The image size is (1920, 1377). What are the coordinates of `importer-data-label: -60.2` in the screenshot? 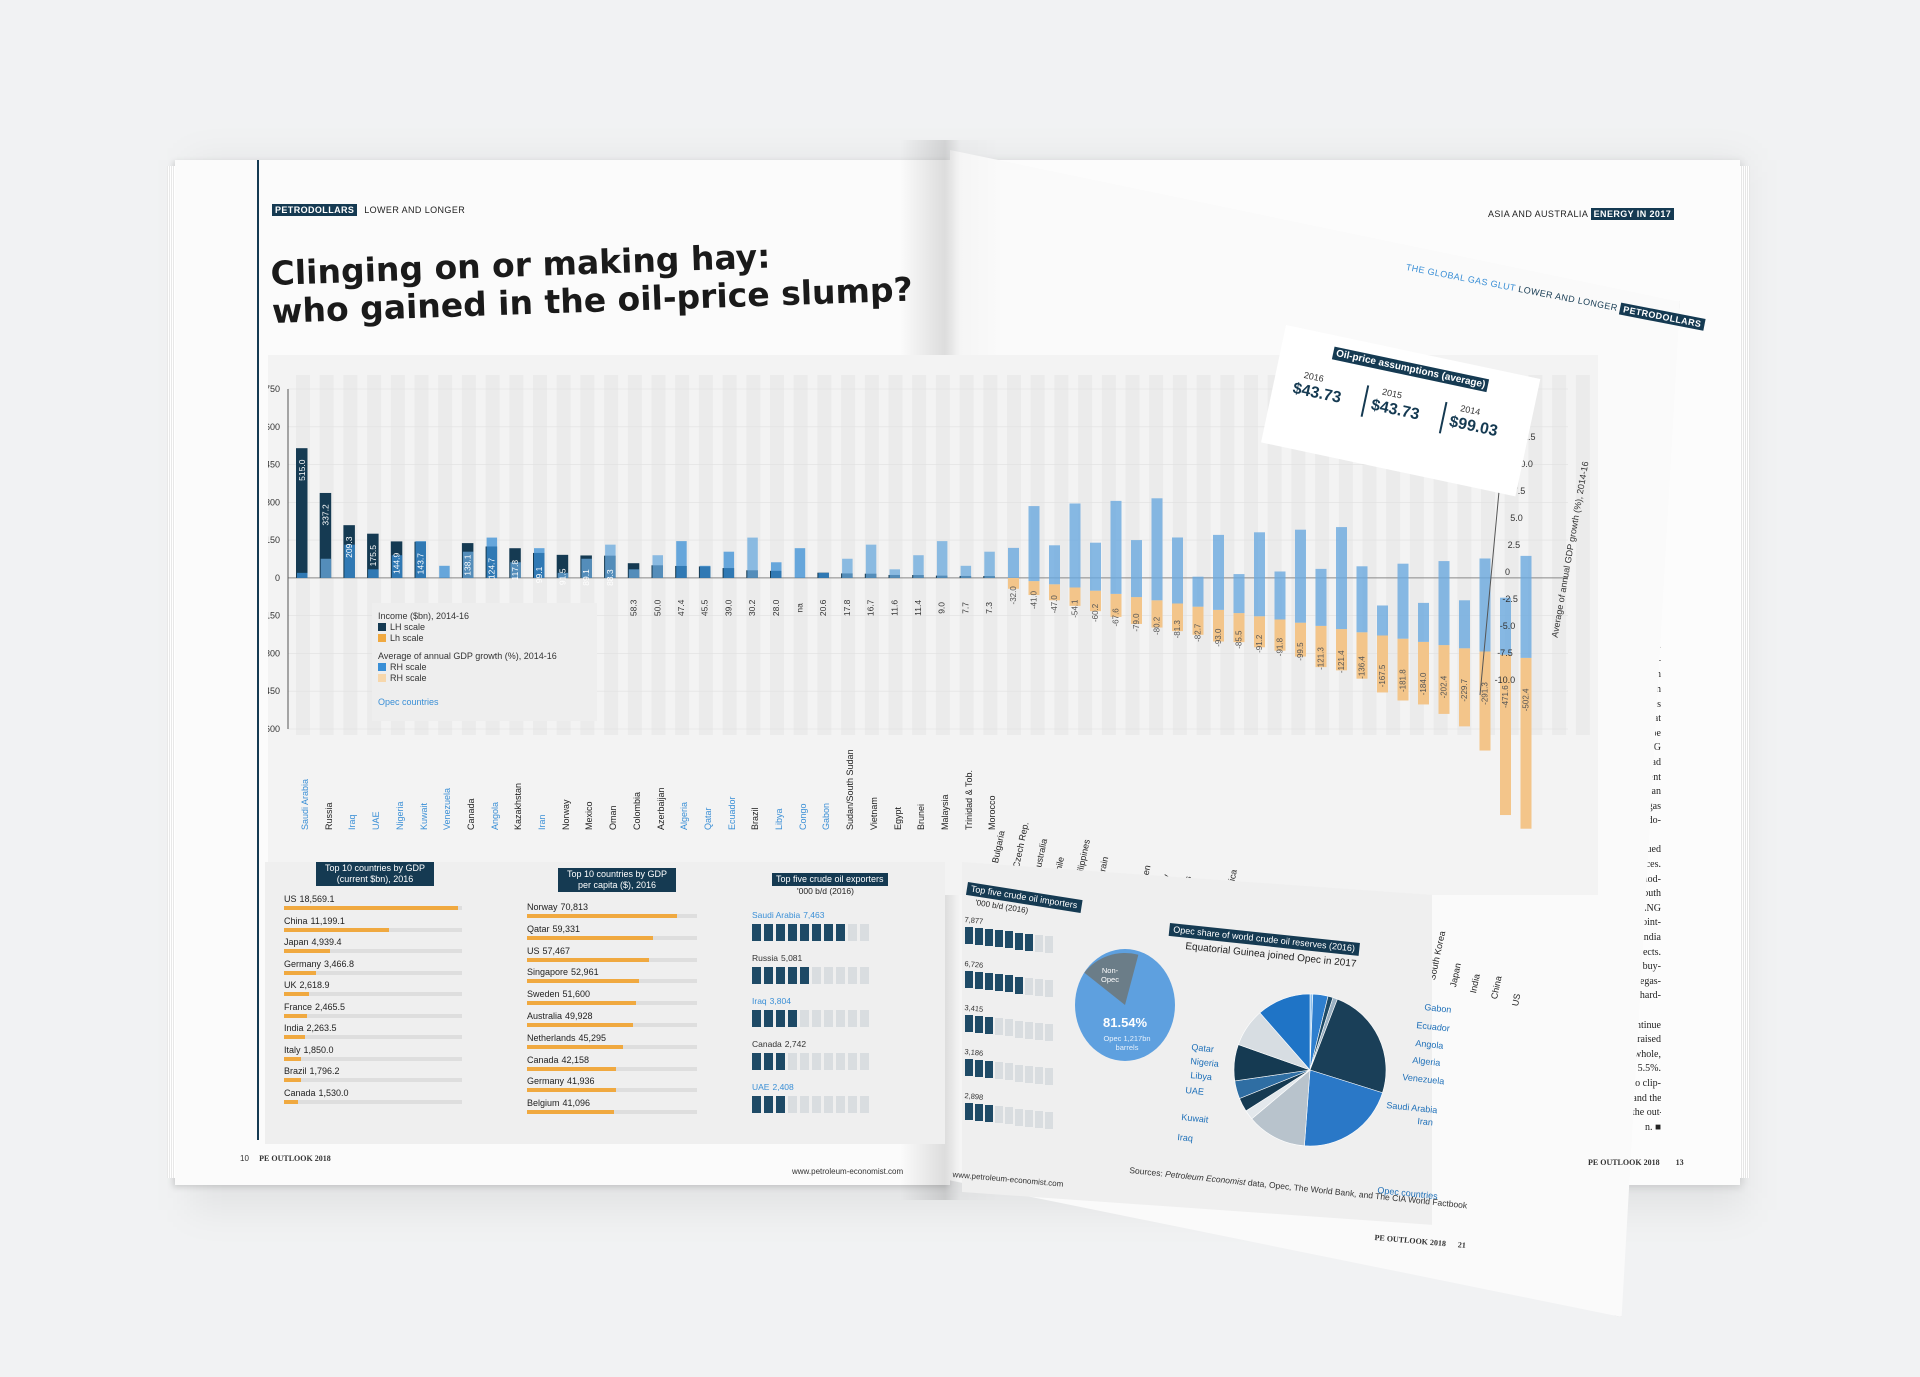 It's located at (1095, 612).